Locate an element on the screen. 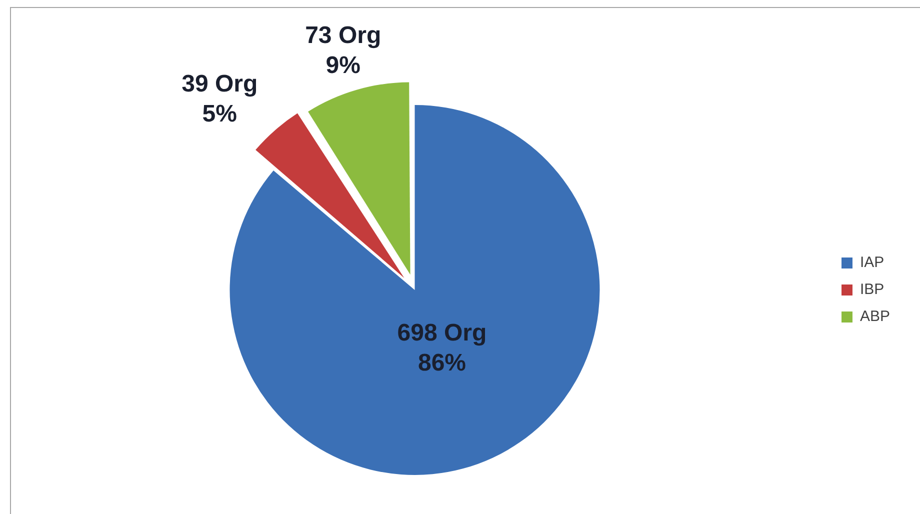  legend-label: ABP is located at coordinates (875, 317).